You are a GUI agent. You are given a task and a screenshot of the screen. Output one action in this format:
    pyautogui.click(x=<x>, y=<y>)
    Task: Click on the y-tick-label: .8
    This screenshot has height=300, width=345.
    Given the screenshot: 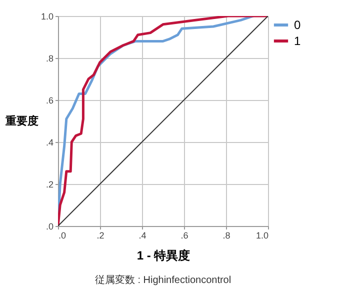 What is the action you would take?
    pyautogui.click(x=50, y=59)
    